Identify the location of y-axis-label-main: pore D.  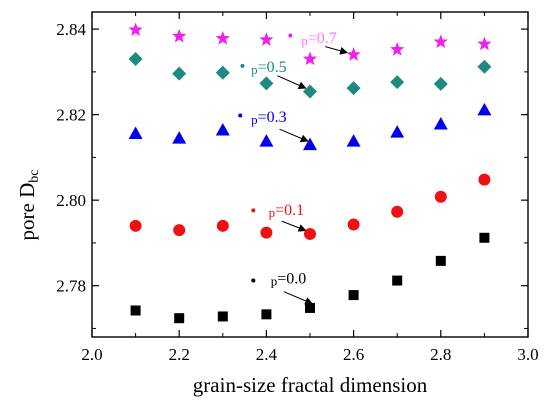
(27, 212).